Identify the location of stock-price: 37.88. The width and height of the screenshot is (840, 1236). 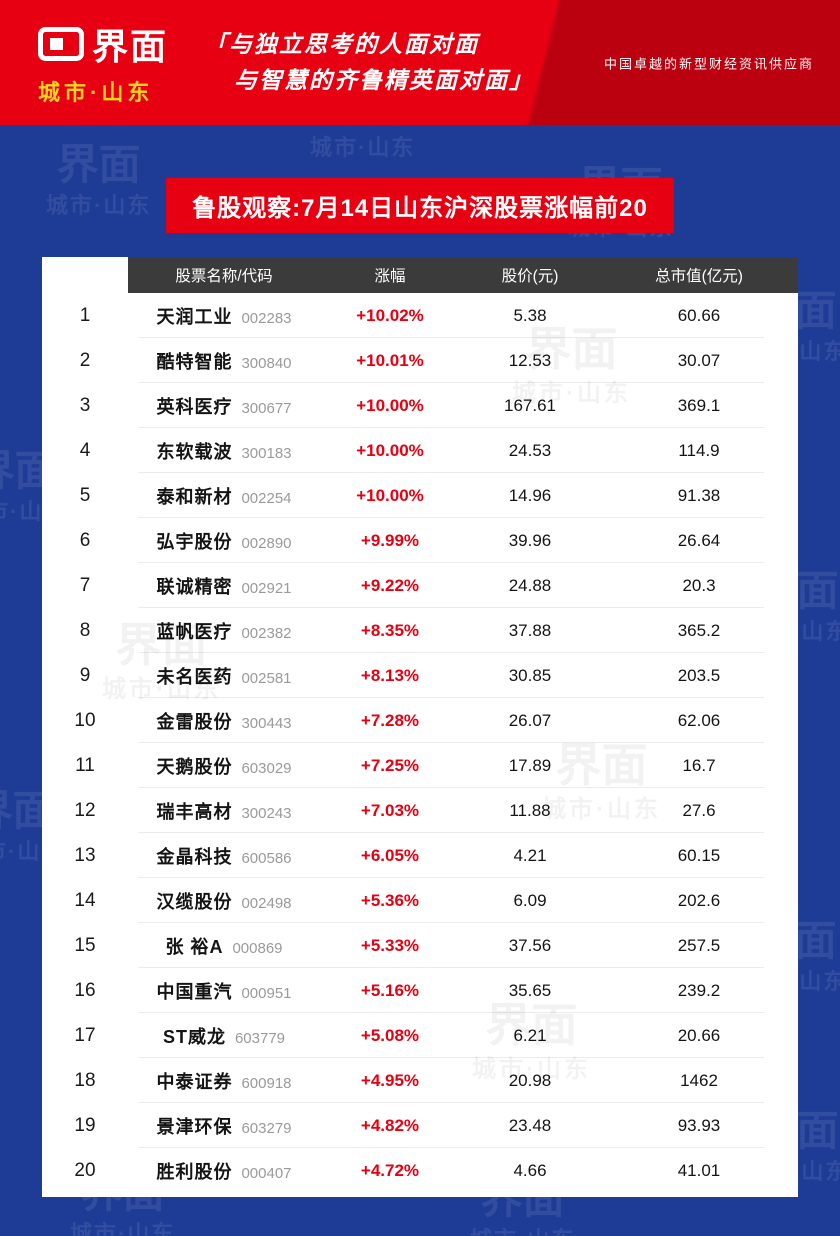
(530, 630).